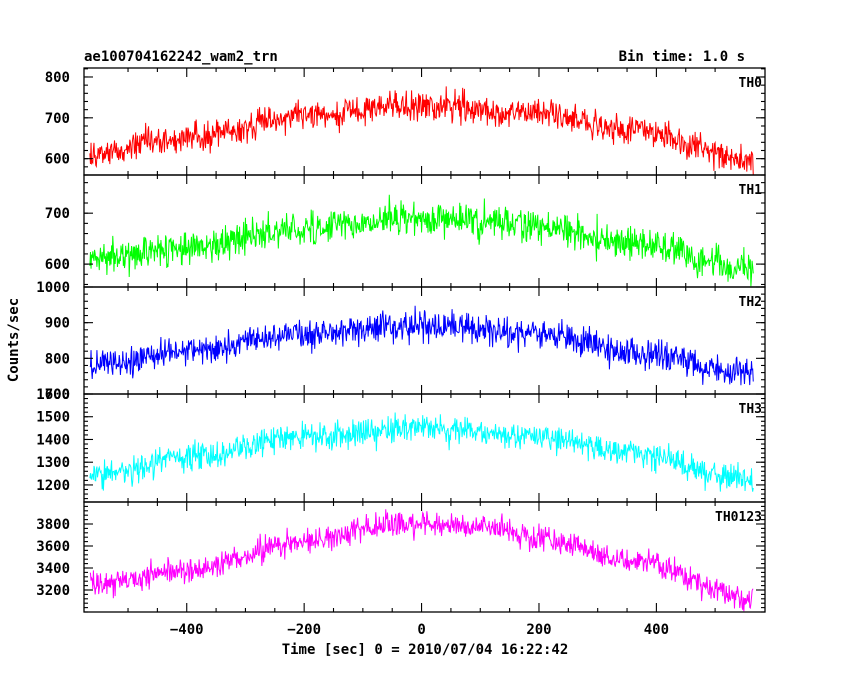 The width and height of the screenshot is (850, 680). What do you see at coordinates (53, 591) in the screenshot?
I see `y-tick-label: 3200` at bounding box center [53, 591].